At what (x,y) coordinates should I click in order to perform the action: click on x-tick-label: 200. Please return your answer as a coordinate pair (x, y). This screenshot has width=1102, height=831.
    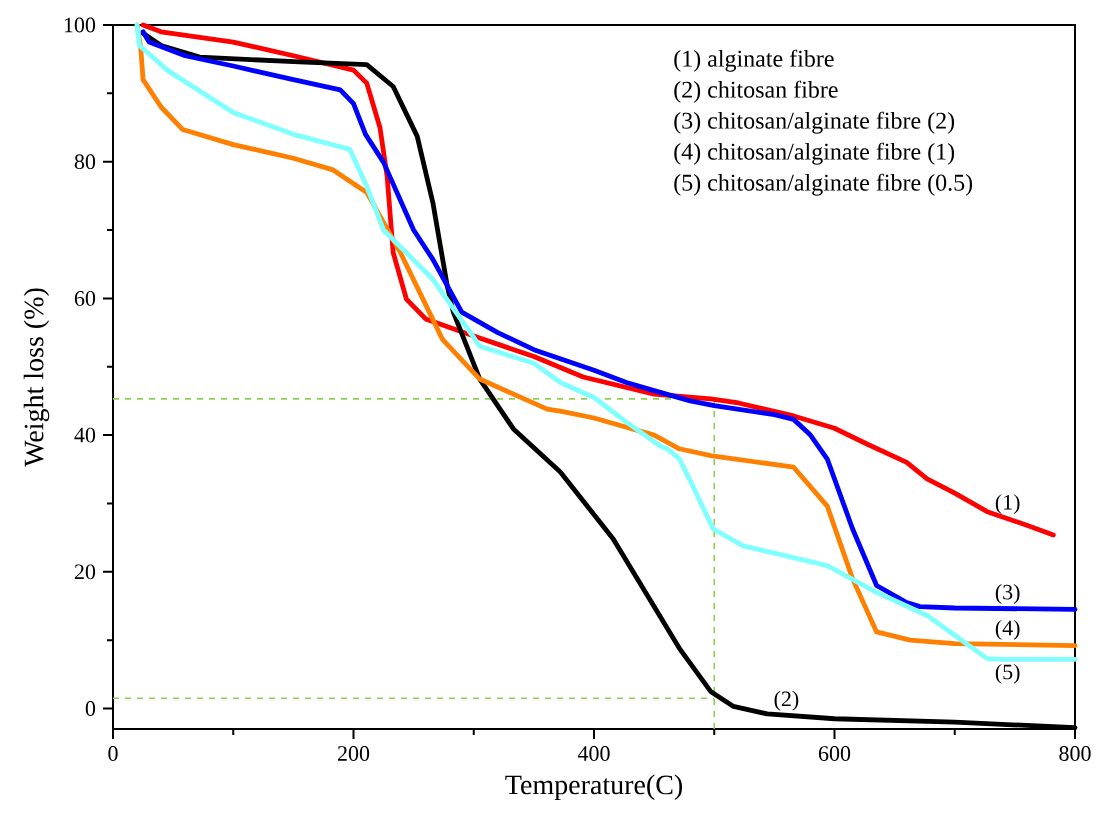
    Looking at the image, I should click on (353, 753).